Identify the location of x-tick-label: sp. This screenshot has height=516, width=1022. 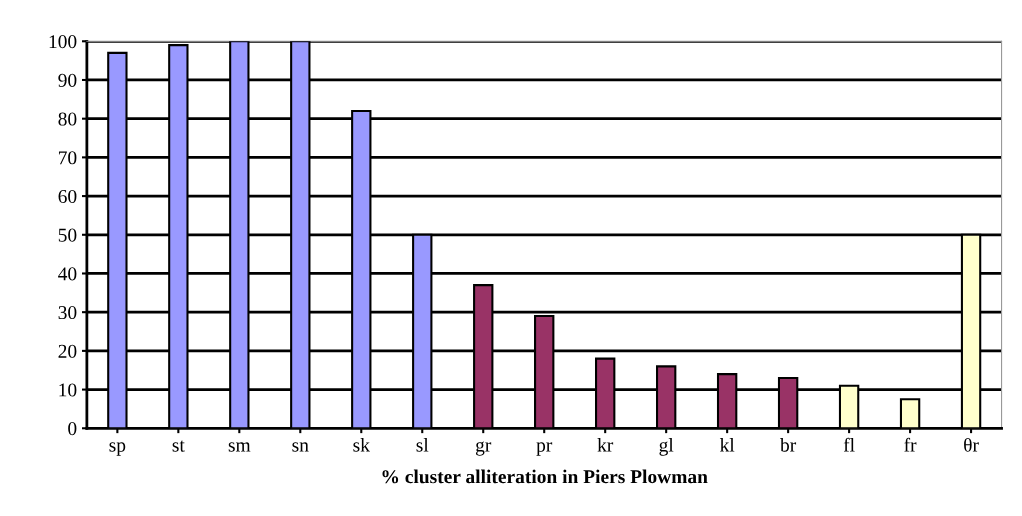
(117, 449).